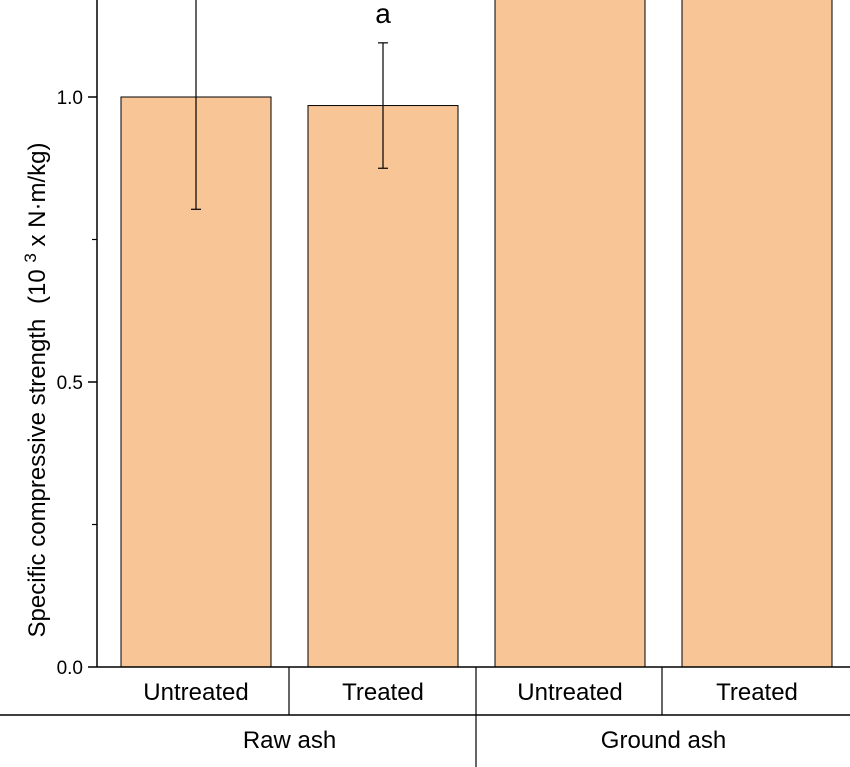 The width and height of the screenshot is (850, 767). I want to click on x-group-label: Ground ash, so click(663, 740).